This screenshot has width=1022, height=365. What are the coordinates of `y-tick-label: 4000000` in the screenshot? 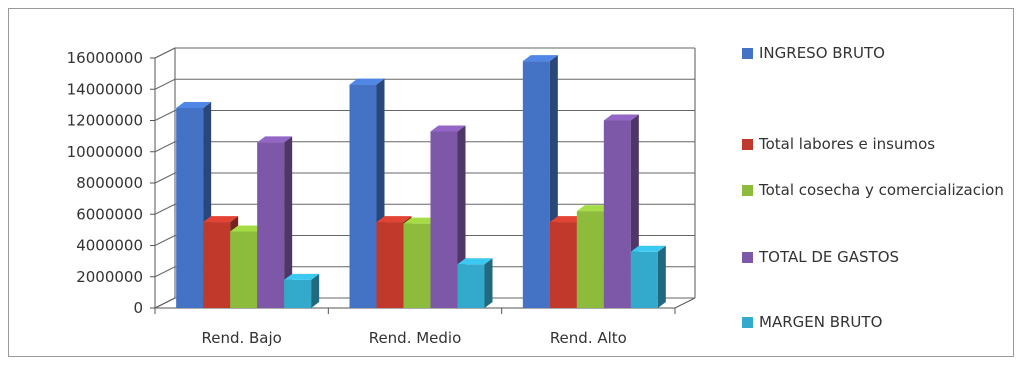 It's located at (109, 246).